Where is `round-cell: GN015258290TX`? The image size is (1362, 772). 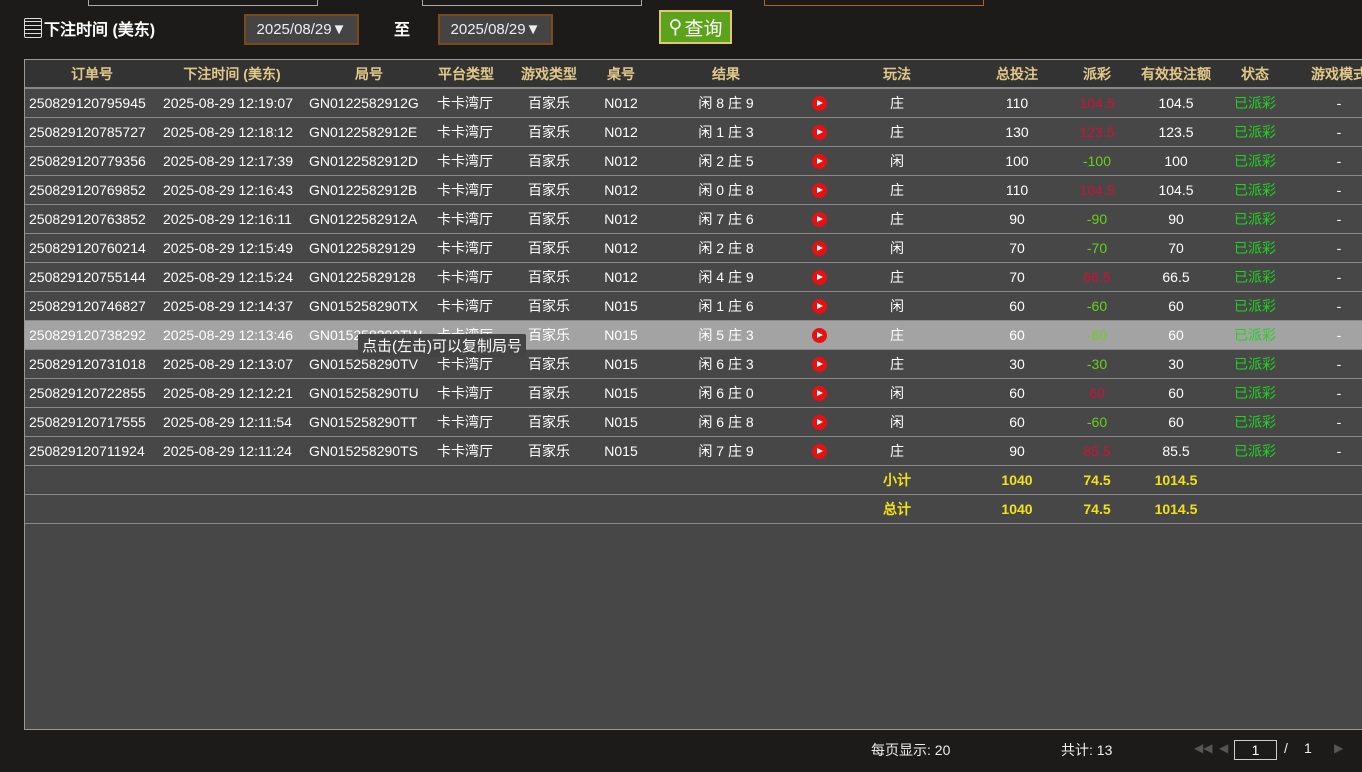
round-cell: GN015258290TX is located at coordinates (369, 306).